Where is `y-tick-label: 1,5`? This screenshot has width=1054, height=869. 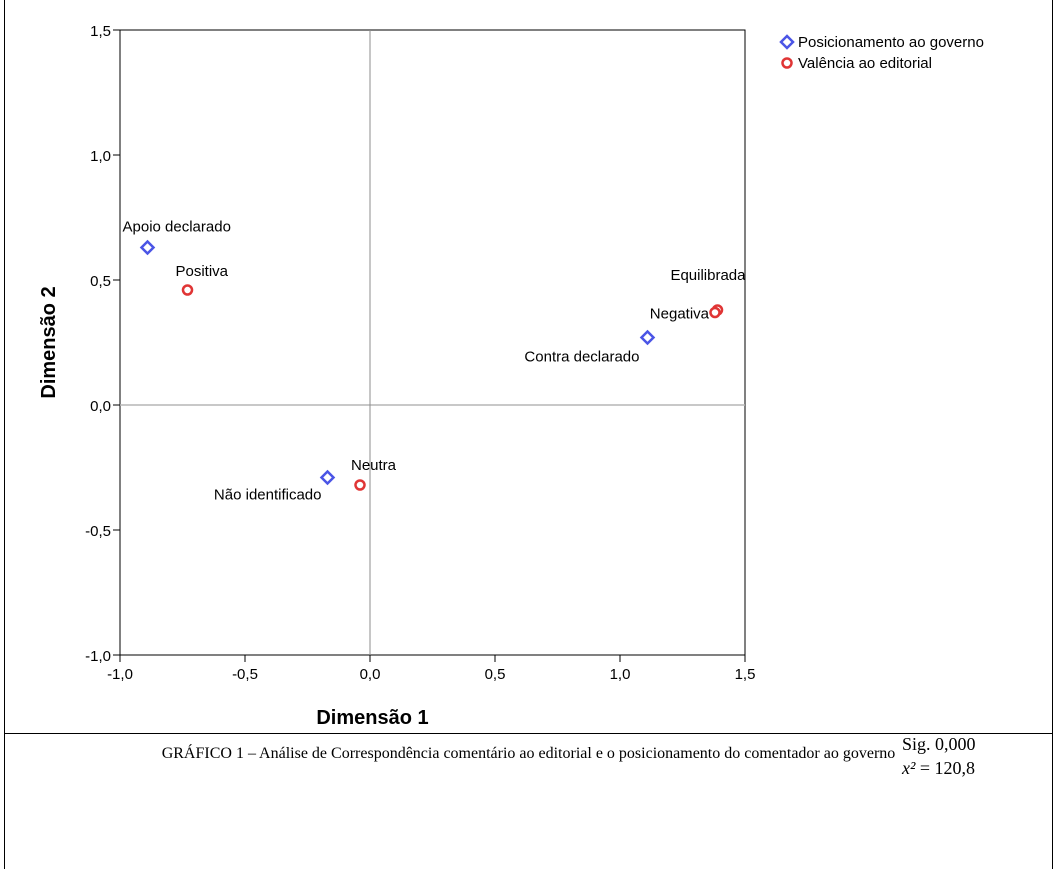
y-tick-label: 1,5 is located at coordinates (100, 31).